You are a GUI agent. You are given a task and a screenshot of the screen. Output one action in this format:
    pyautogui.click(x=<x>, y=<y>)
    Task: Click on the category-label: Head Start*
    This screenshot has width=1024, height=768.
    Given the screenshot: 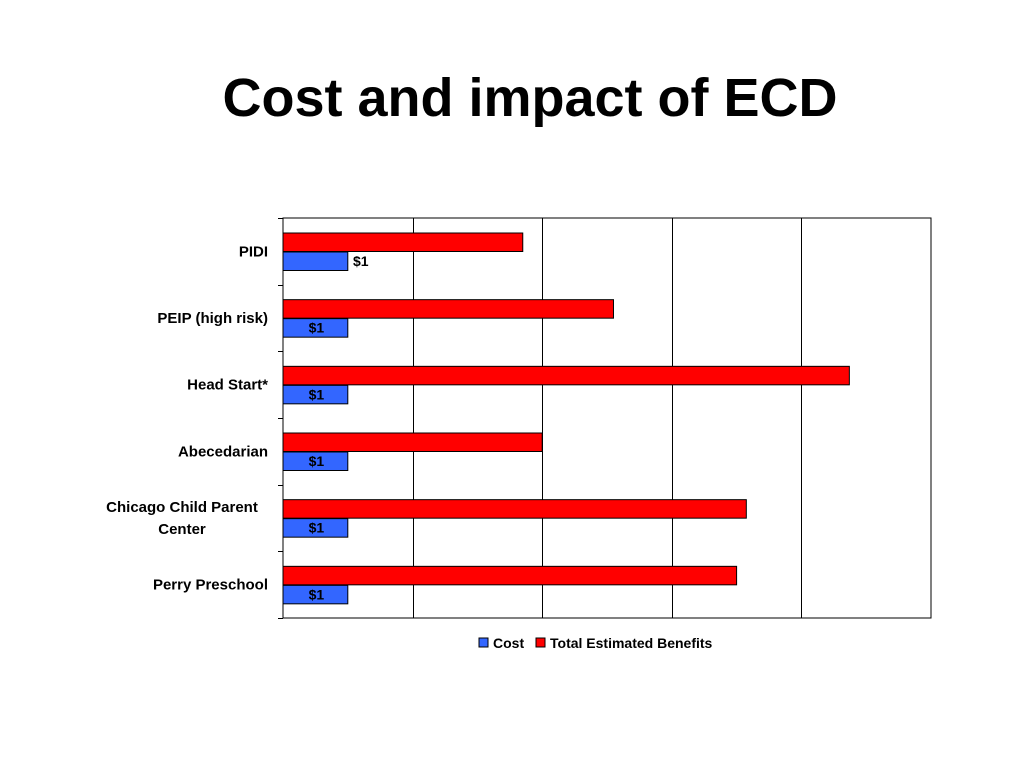 What is the action you would take?
    pyautogui.click(x=227, y=385)
    